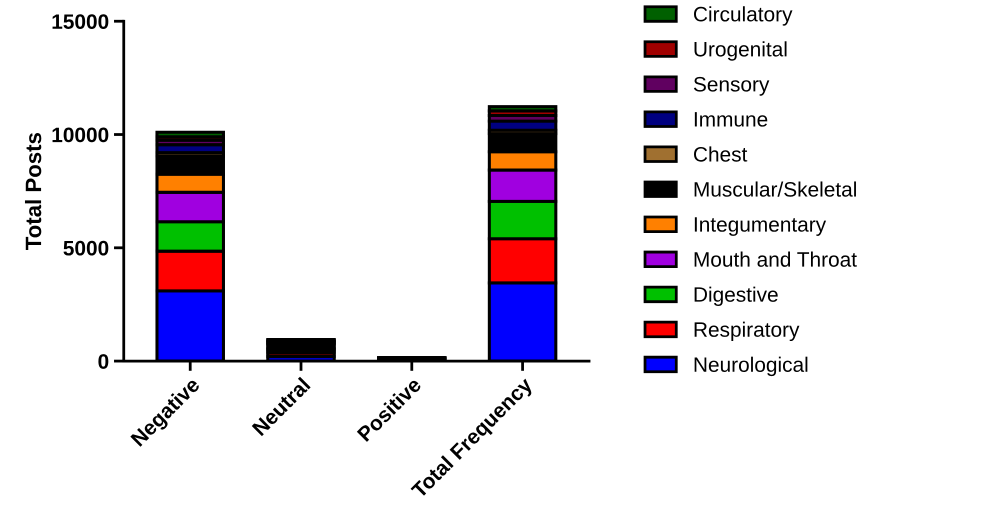 The image size is (990, 531). What do you see at coordinates (731, 119) in the screenshot?
I see `legend-label: Immune` at bounding box center [731, 119].